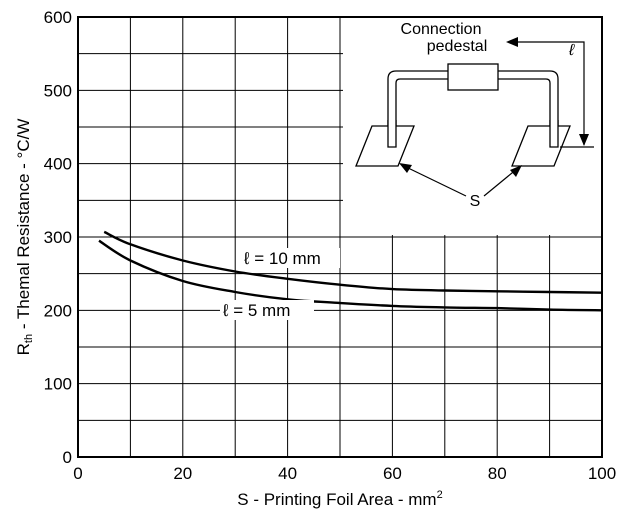 The image size is (631, 522). What do you see at coordinates (58, 90) in the screenshot?
I see `y-tick-label: 500` at bounding box center [58, 90].